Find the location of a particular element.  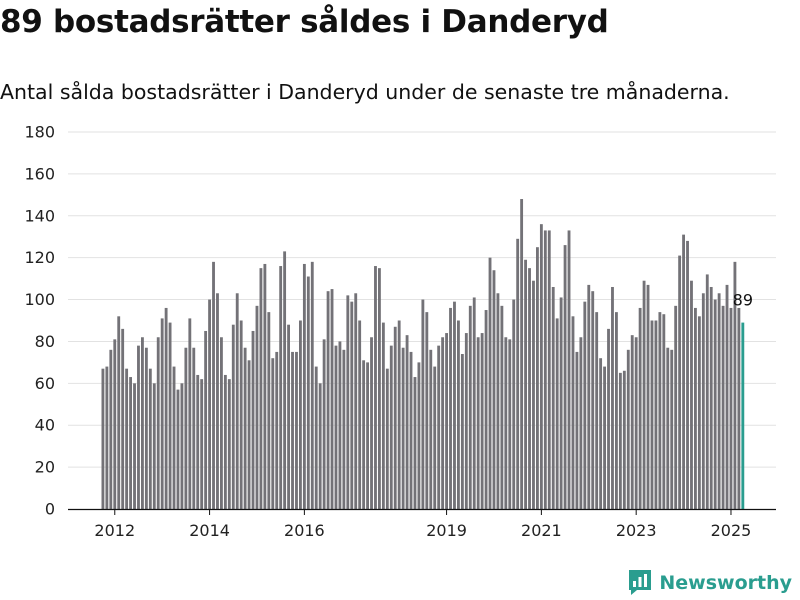

chart-title: 89 bostadsrätter såldes i Danderyd is located at coordinates (304, 22).